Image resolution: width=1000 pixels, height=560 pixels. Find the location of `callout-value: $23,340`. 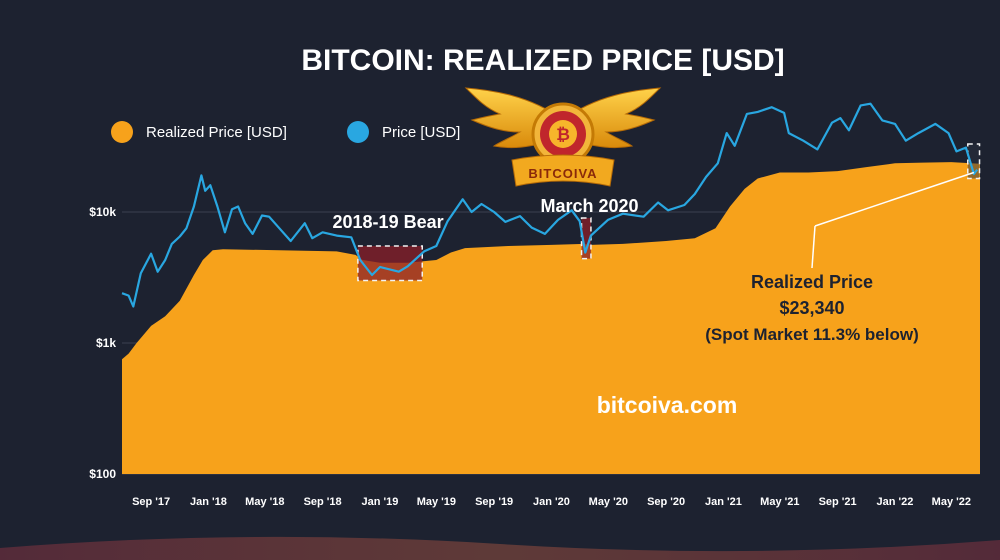

callout-value: $23,340 is located at coordinates (811, 308).